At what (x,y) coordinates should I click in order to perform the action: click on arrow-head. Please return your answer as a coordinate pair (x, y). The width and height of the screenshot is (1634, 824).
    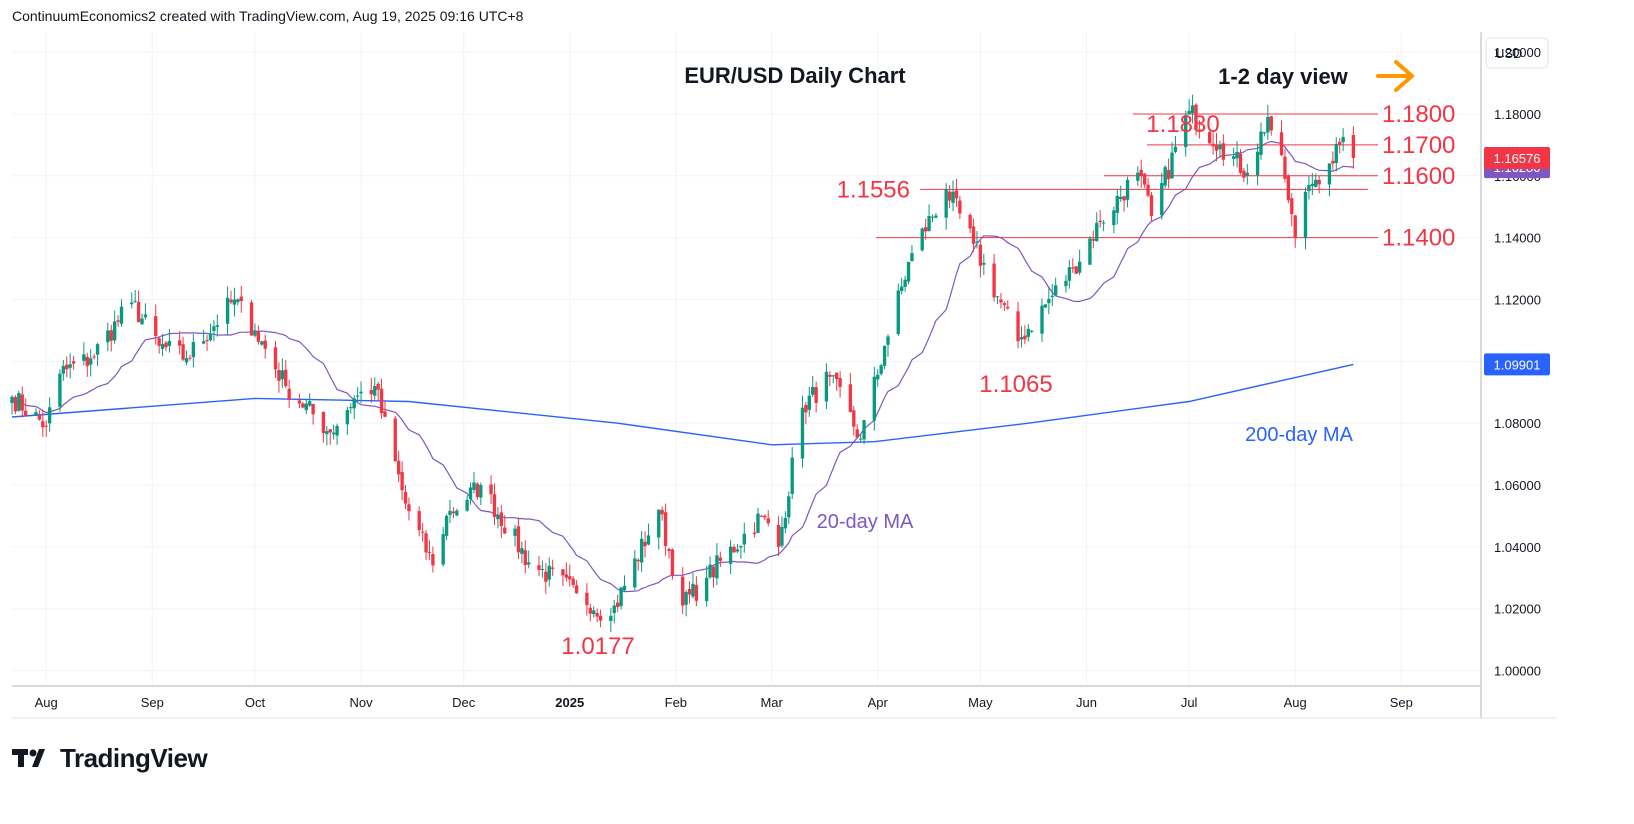
    Looking at the image, I should click on (1404, 76).